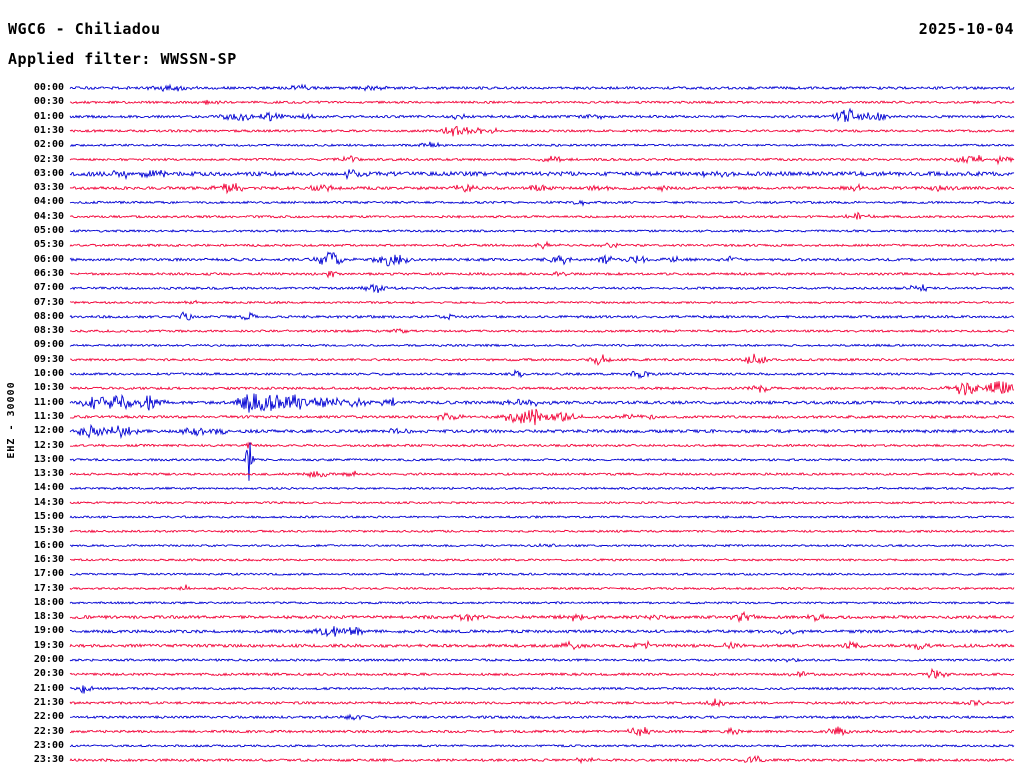 The image size is (1024, 780). What do you see at coordinates (48, 674) in the screenshot?
I see `time-label: 20:30` at bounding box center [48, 674].